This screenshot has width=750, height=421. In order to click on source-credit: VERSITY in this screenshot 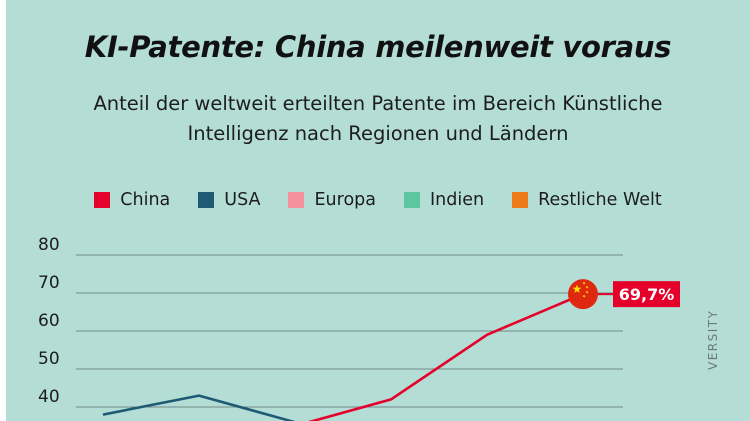, I will do `click(713, 339)`.